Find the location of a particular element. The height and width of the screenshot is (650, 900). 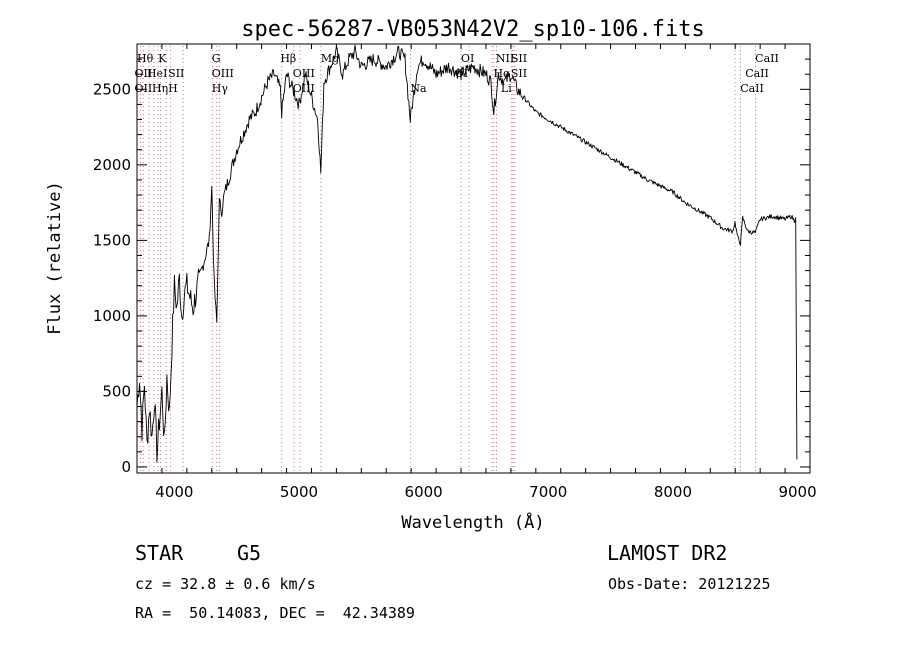

x-tick-label: 8000 is located at coordinates (673, 492).